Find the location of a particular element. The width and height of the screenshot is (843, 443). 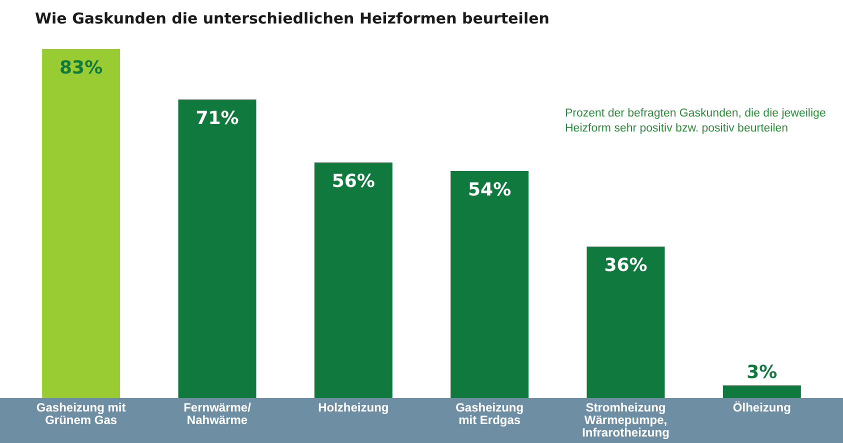

x-tick-label: Gasheizung mit Erdgas is located at coordinates (490, 413).